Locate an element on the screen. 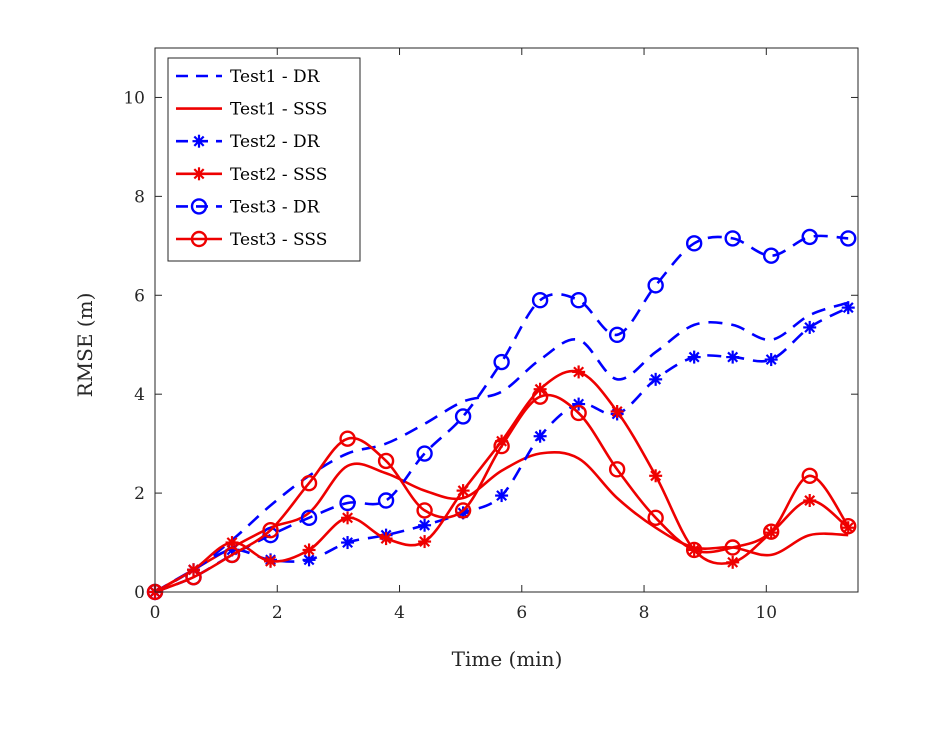  legend-label-1: Test1 - SSS is located at coordinates (278, 110).